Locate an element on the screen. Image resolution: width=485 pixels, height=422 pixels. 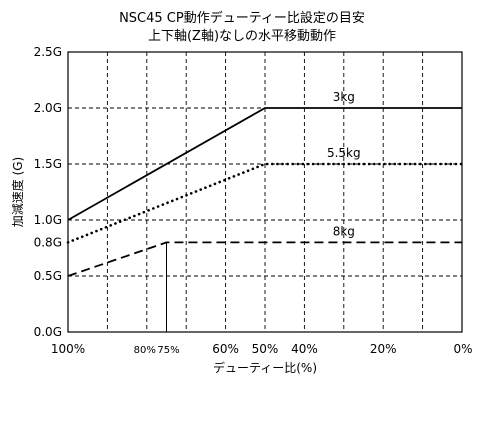
y-tick-label: 0.5G is located at coordinates (48, 276).